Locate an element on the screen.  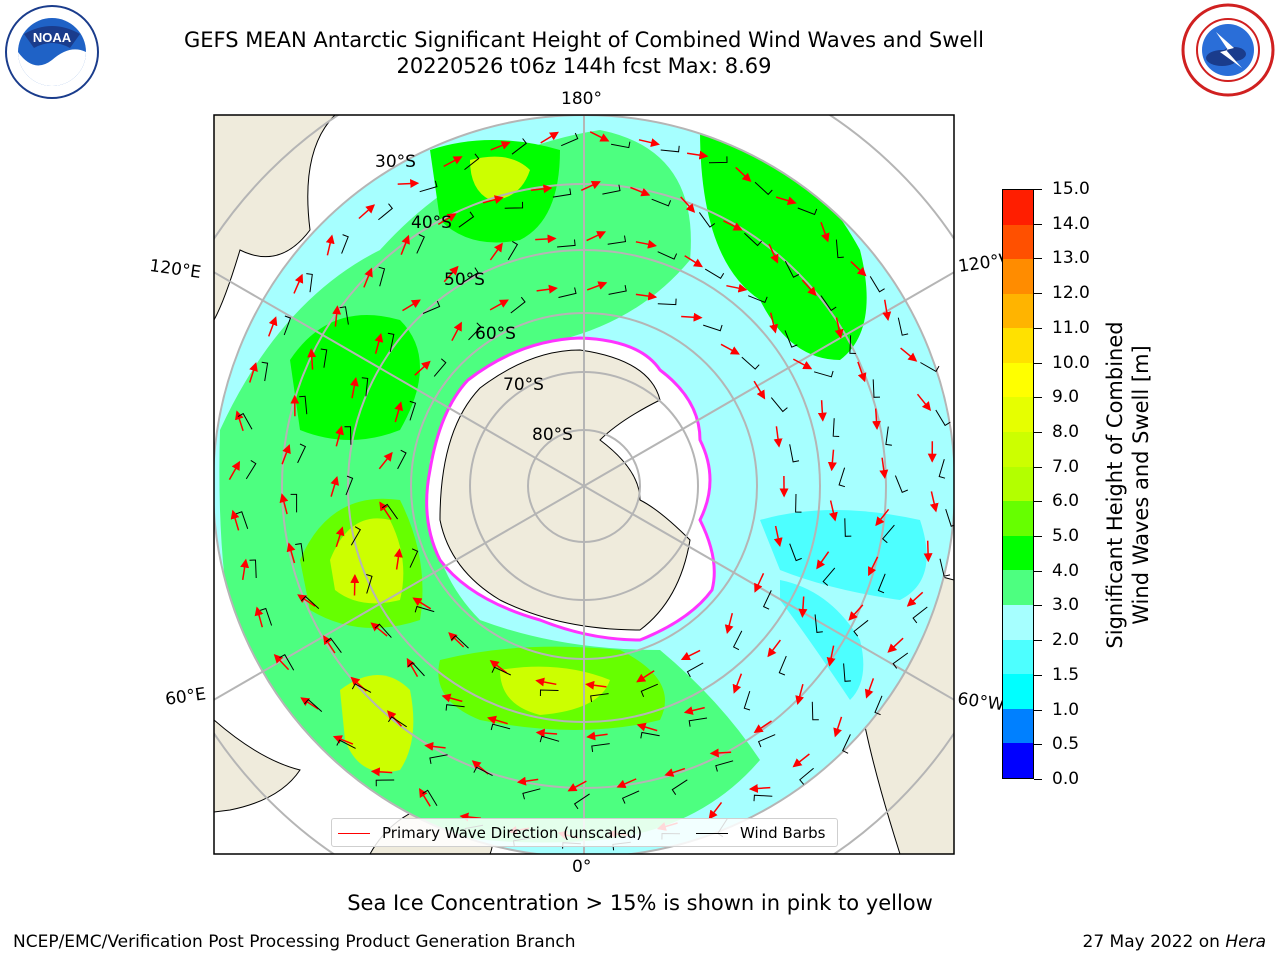
colorbar-tick-label: 14.0 is located at coordinates (1071, 223).